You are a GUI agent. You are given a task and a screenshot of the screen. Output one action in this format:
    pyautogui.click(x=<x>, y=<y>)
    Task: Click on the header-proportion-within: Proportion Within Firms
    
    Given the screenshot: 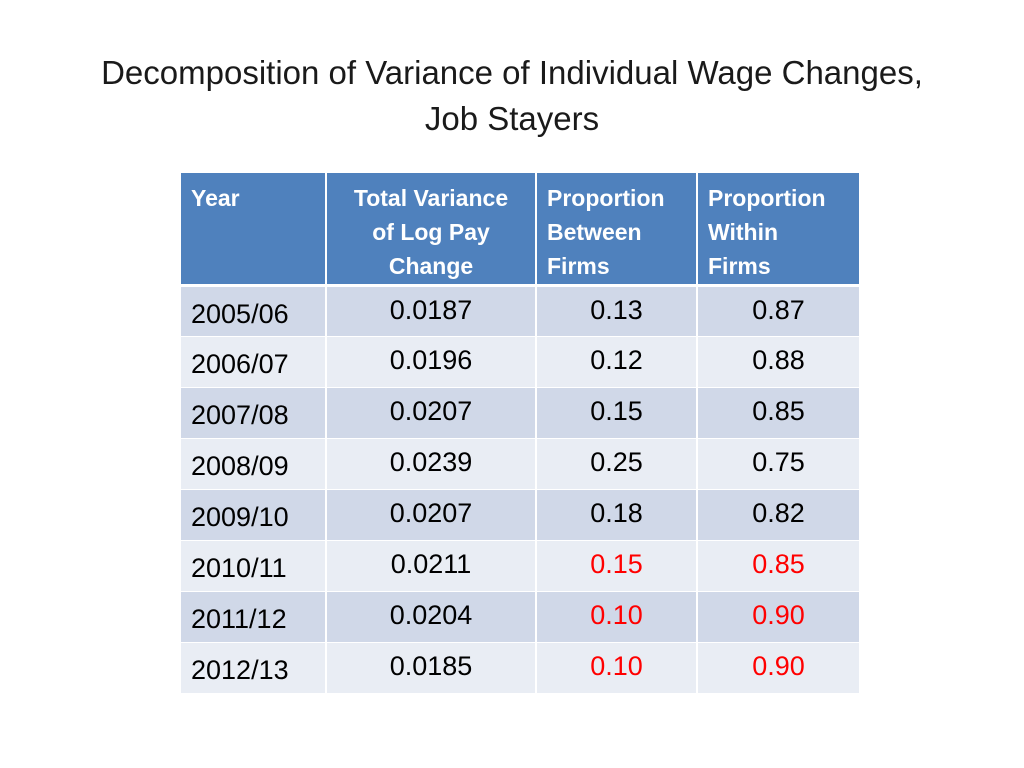 What is the action you would take?
    pyautogui.click(x=778, y=230)
    